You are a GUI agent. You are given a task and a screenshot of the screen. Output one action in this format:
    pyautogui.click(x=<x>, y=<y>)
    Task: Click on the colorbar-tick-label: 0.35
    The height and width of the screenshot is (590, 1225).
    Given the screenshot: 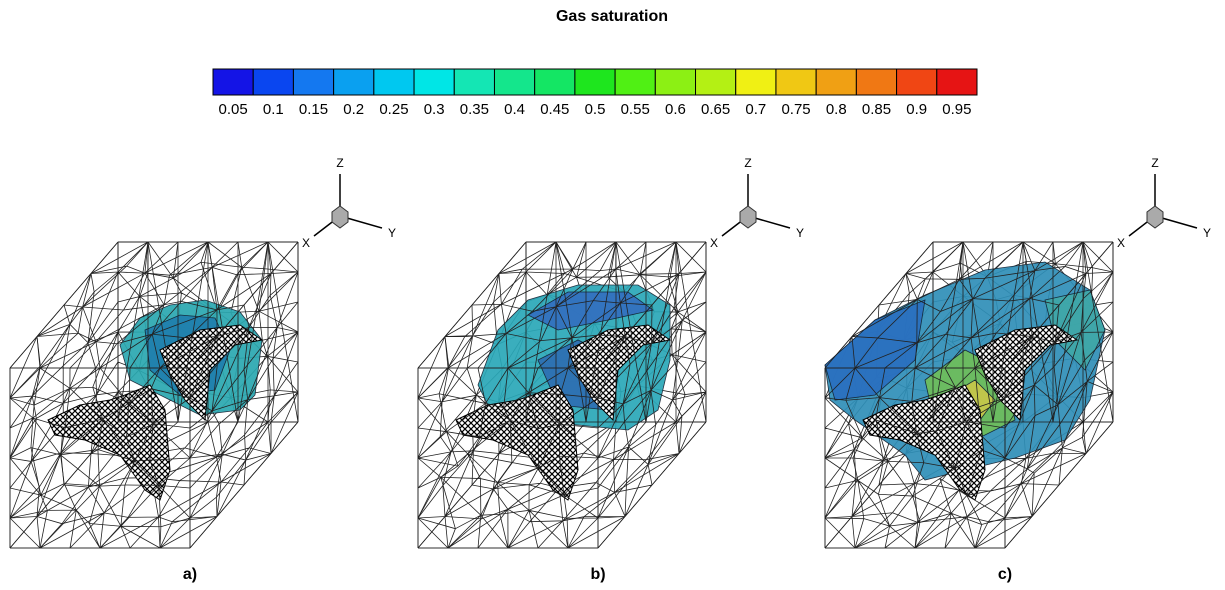 What is the action you would take?
    pyautogui.click(x=474, y=109)
    